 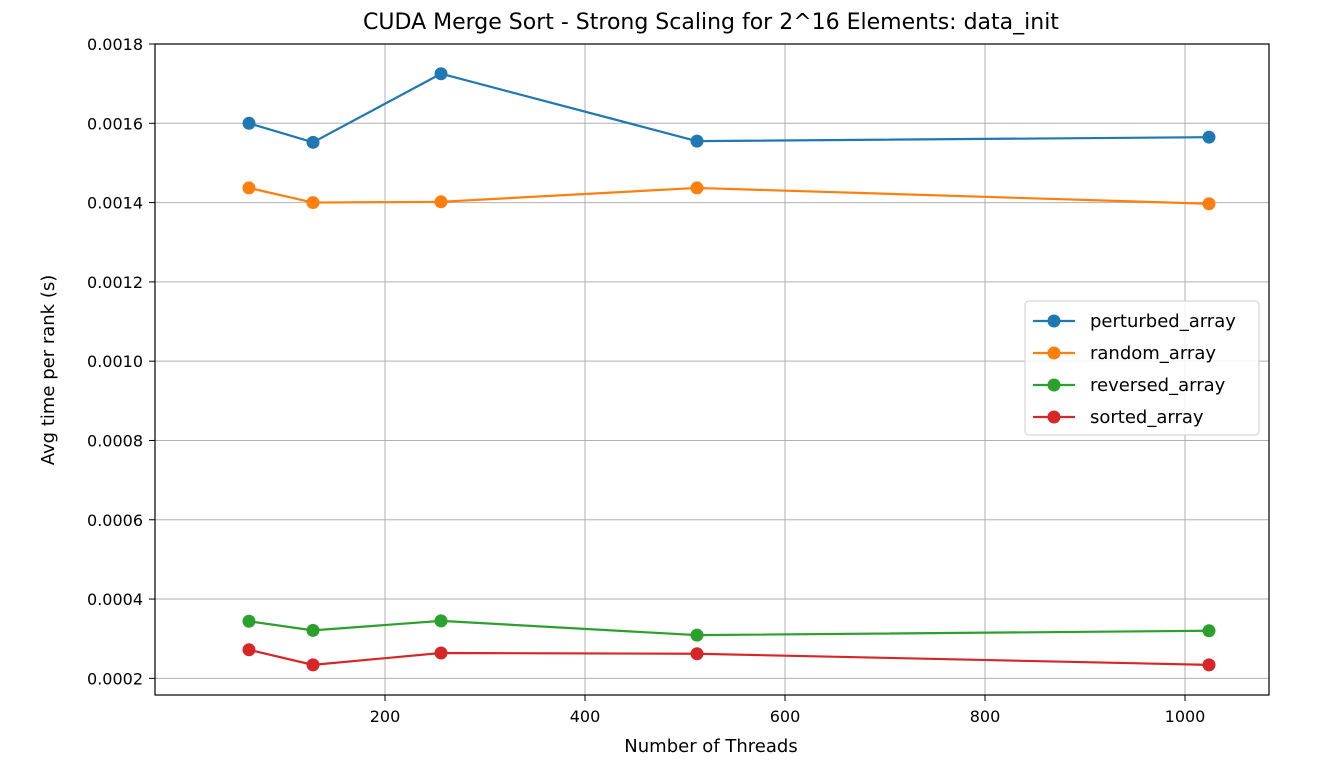 I want to click on series-line-random_array, so click(x=729, y=195).